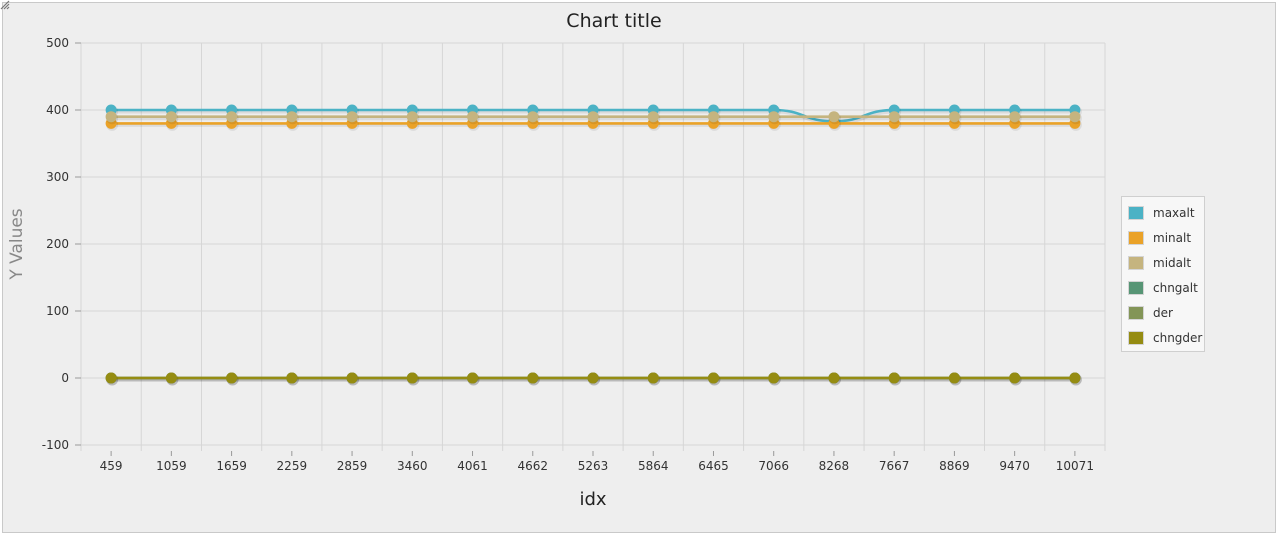  What do you see at coordinates (613, 21) in the screenshot?
I see `chart-title: Chart title` at bounding box center [613, 21].